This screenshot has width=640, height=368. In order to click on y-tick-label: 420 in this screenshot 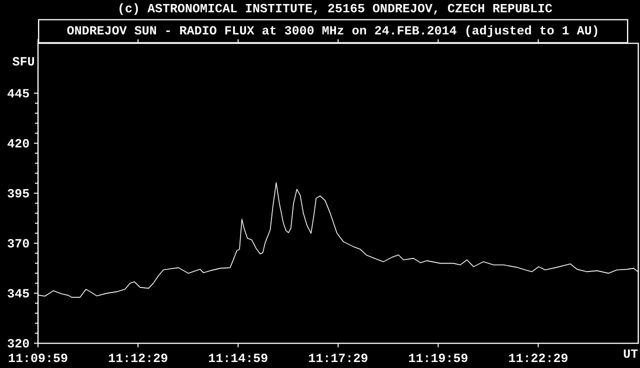, I will do `click(18, 143)`.